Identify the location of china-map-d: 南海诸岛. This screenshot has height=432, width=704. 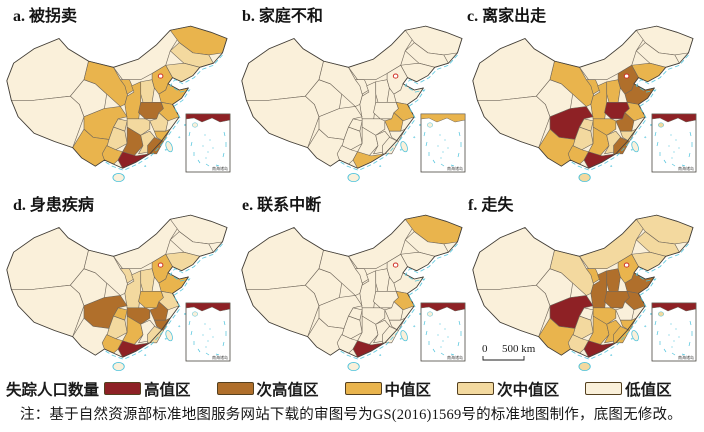
(118, 293).